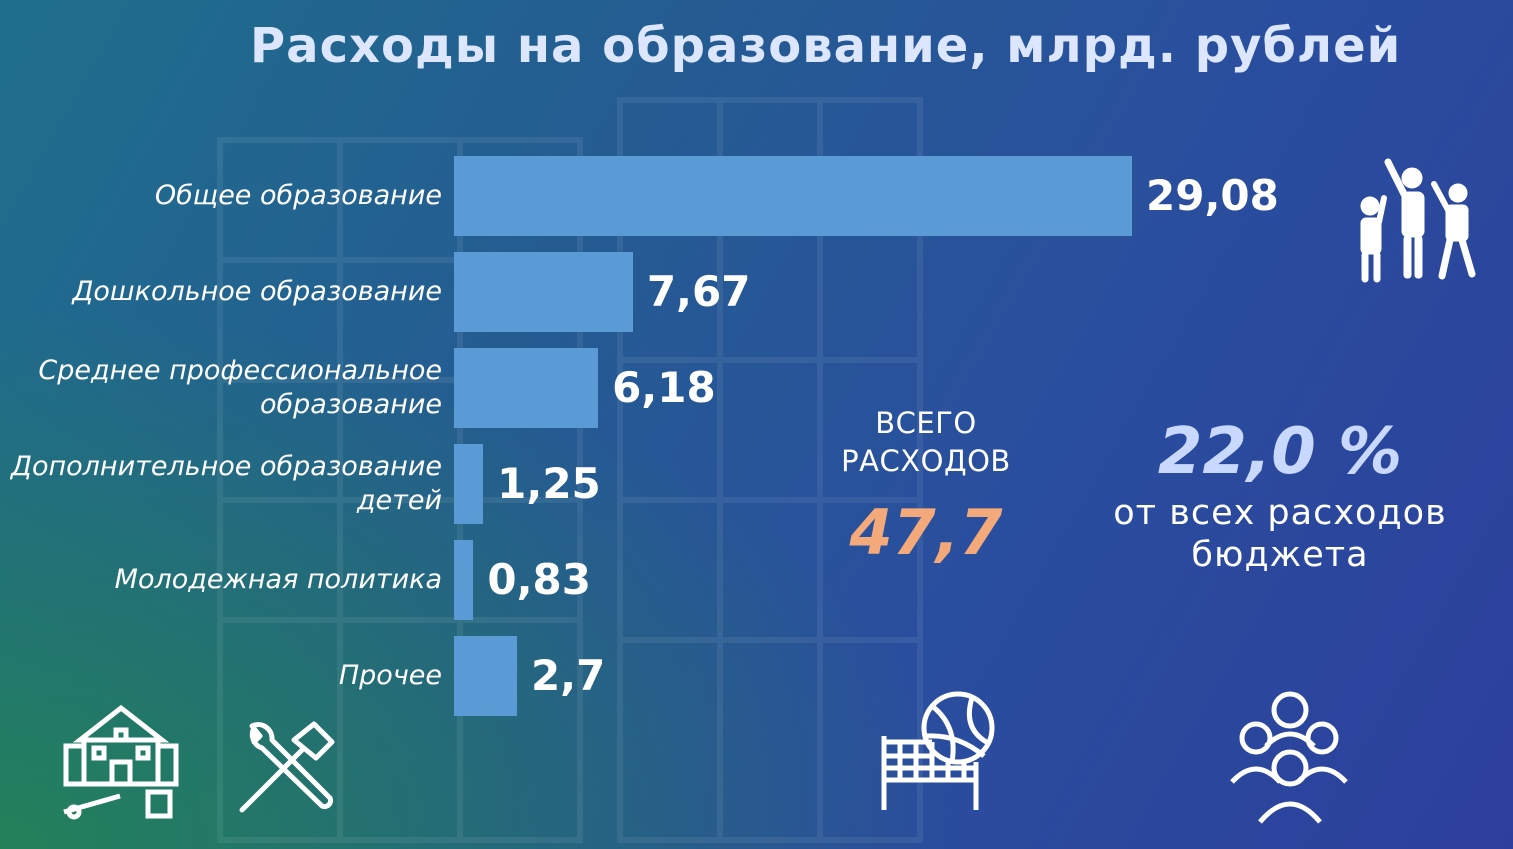 This screenshot has width=1513, height=849. I want to click on value-label: 7,67, so click(698, 291).